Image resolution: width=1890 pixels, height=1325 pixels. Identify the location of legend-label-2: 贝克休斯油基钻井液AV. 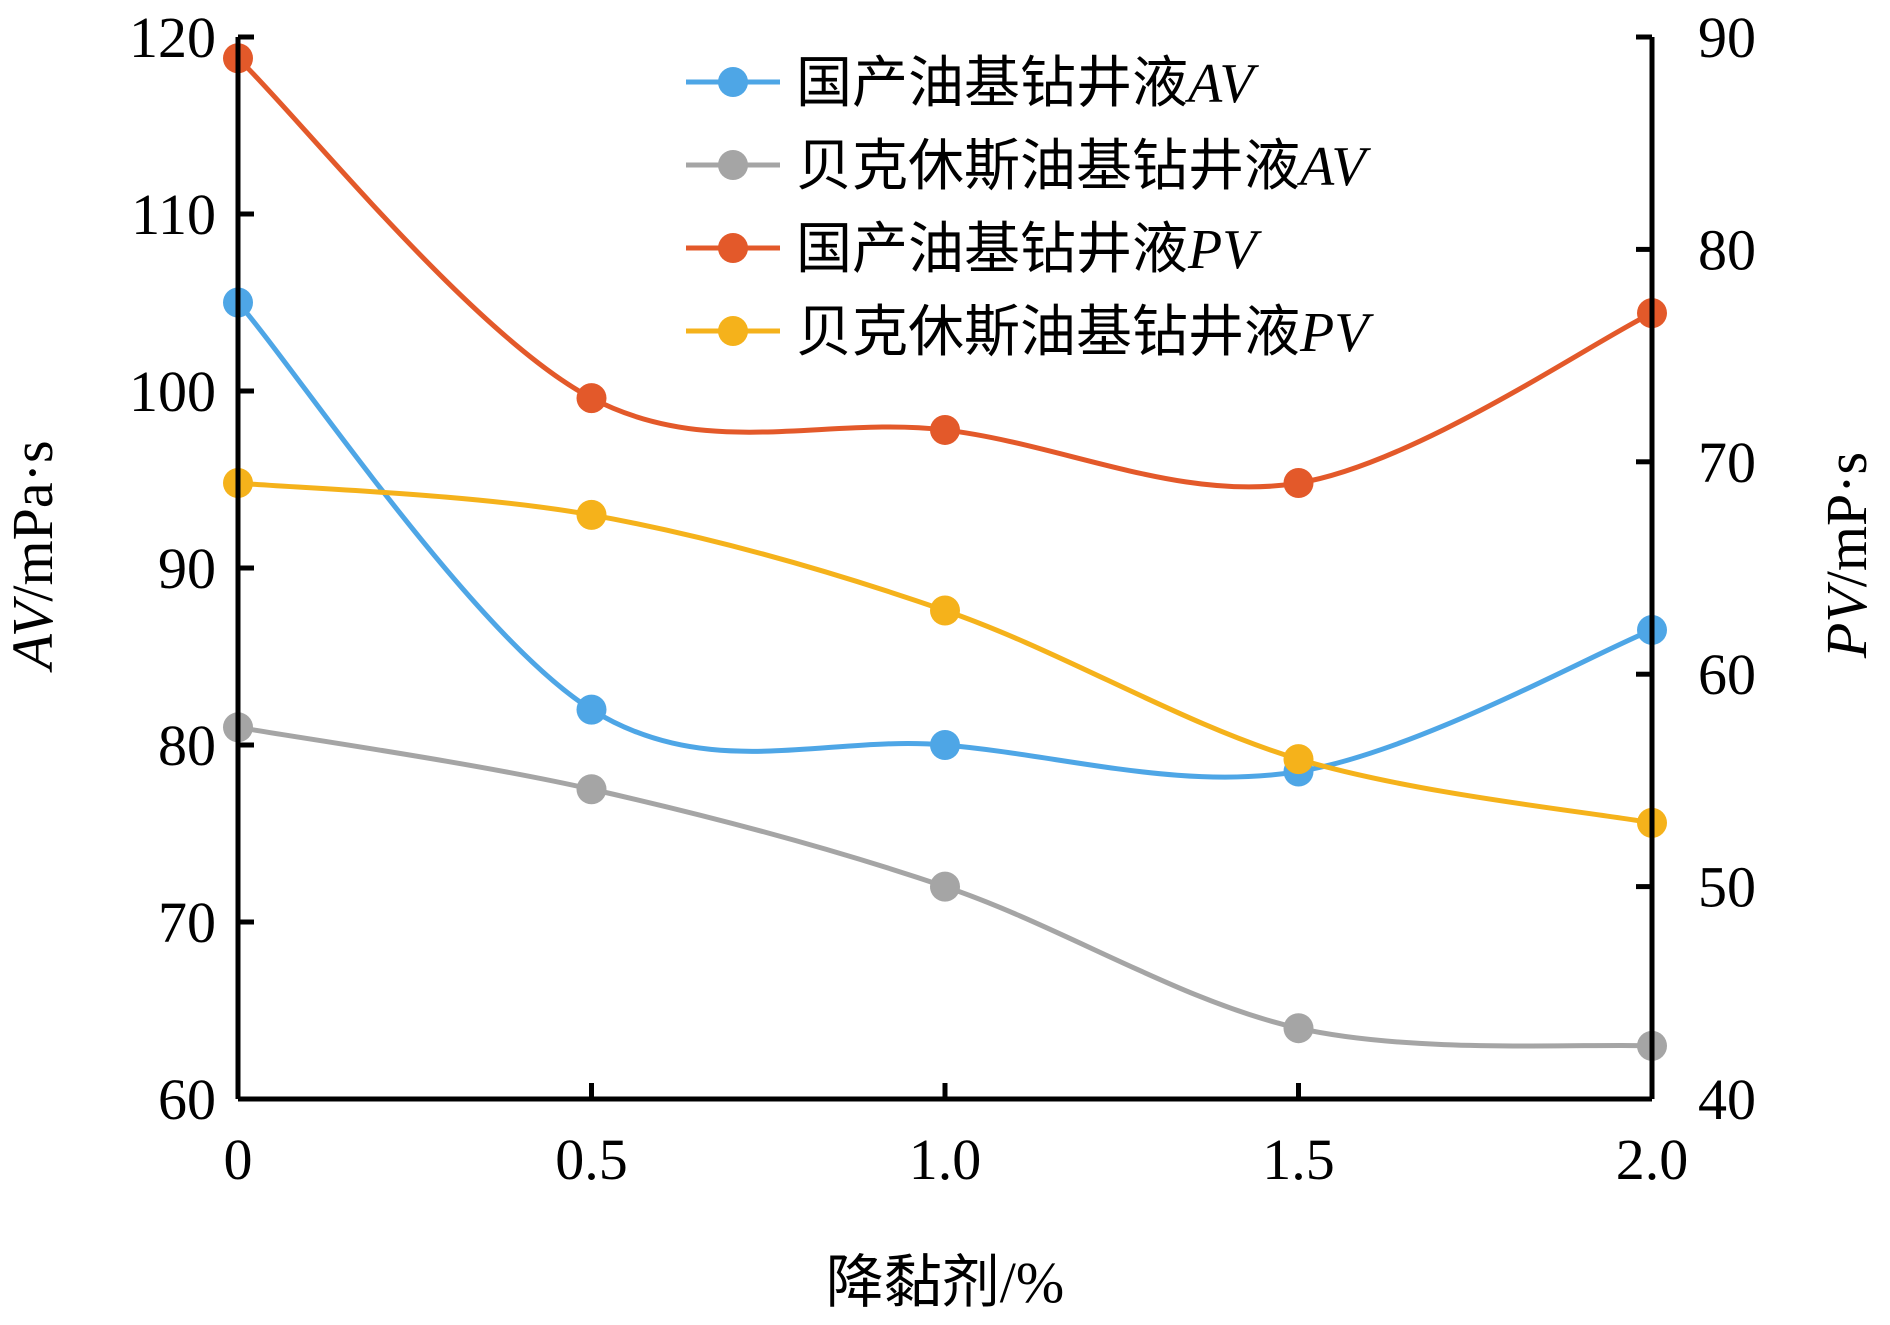
(1083, 167).